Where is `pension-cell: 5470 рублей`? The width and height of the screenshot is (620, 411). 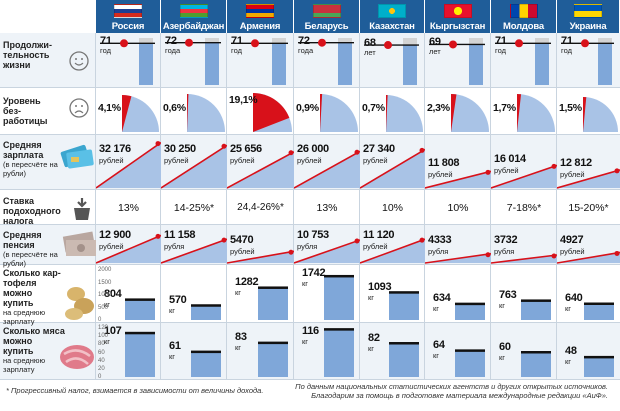 pension-cell: 5470 рублей is located at coordinates (260, 245).